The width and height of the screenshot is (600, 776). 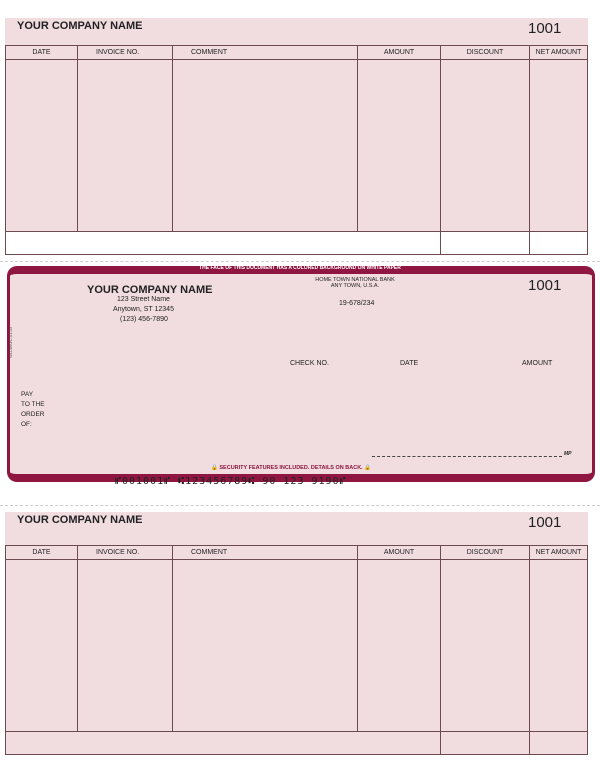 What do you see at coordinates (80, 520) in the screenshot?
I see `bottom-stub-company-name: YOUR COMPANY NAME` at bounding box center [80, 520].